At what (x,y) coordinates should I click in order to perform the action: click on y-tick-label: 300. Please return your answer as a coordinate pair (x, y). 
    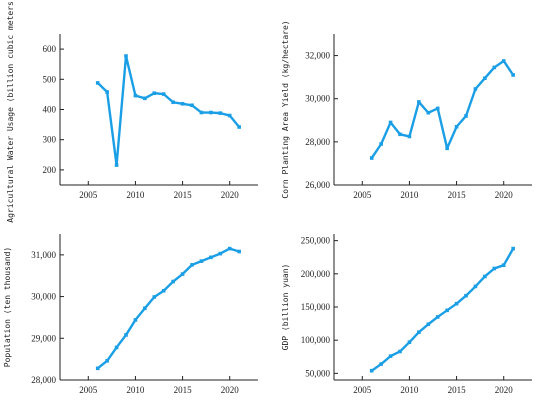
    Looking at the image, I should click on (50, 140).